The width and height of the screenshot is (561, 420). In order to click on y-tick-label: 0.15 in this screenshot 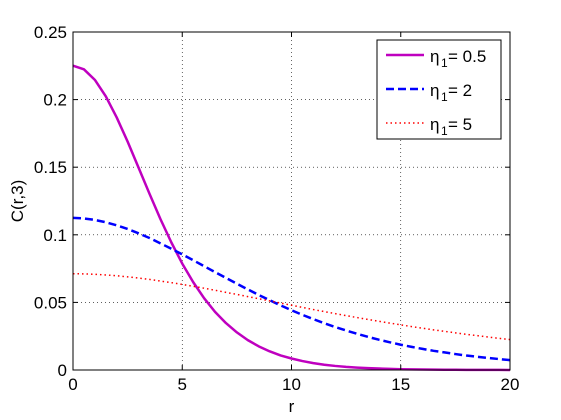, I will do `click(50, 167)`.